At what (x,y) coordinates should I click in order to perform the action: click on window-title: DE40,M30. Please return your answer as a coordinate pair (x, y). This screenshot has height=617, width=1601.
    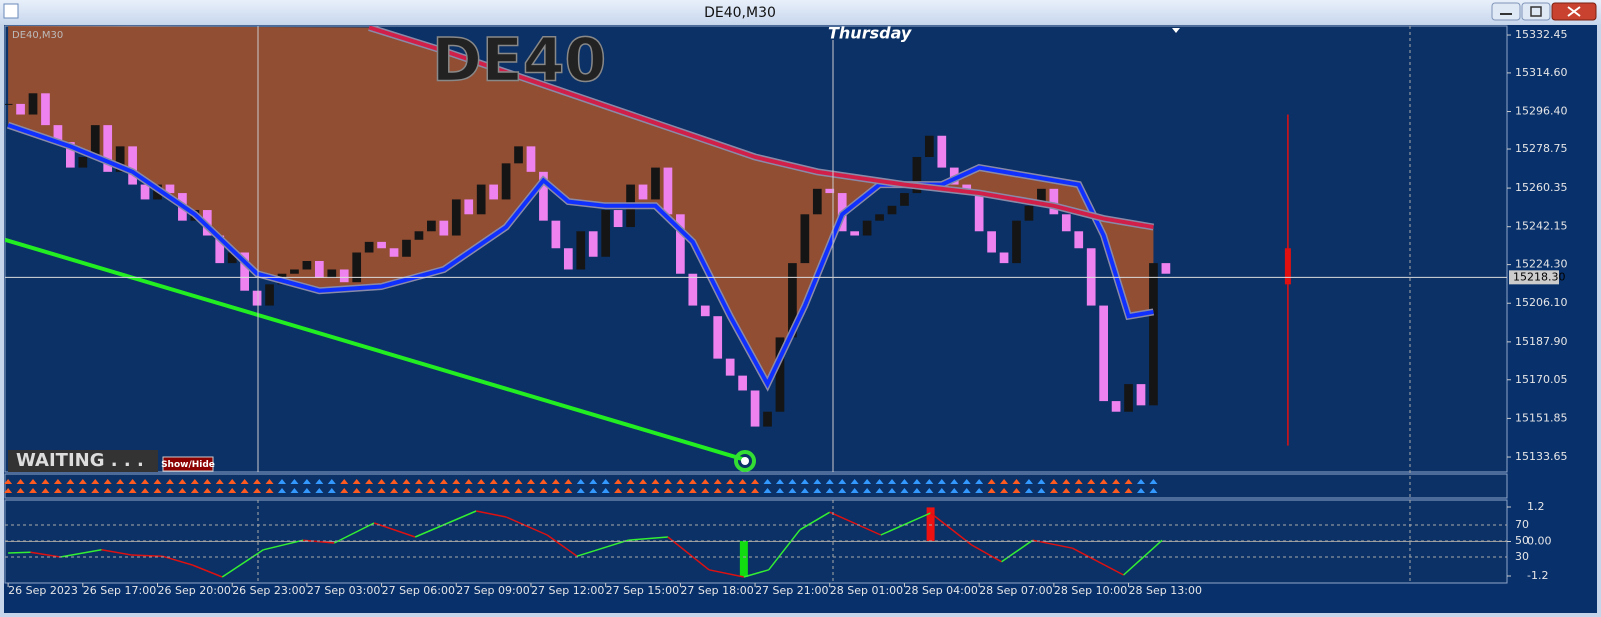
    Looking at the image, I should click on (740, 13).